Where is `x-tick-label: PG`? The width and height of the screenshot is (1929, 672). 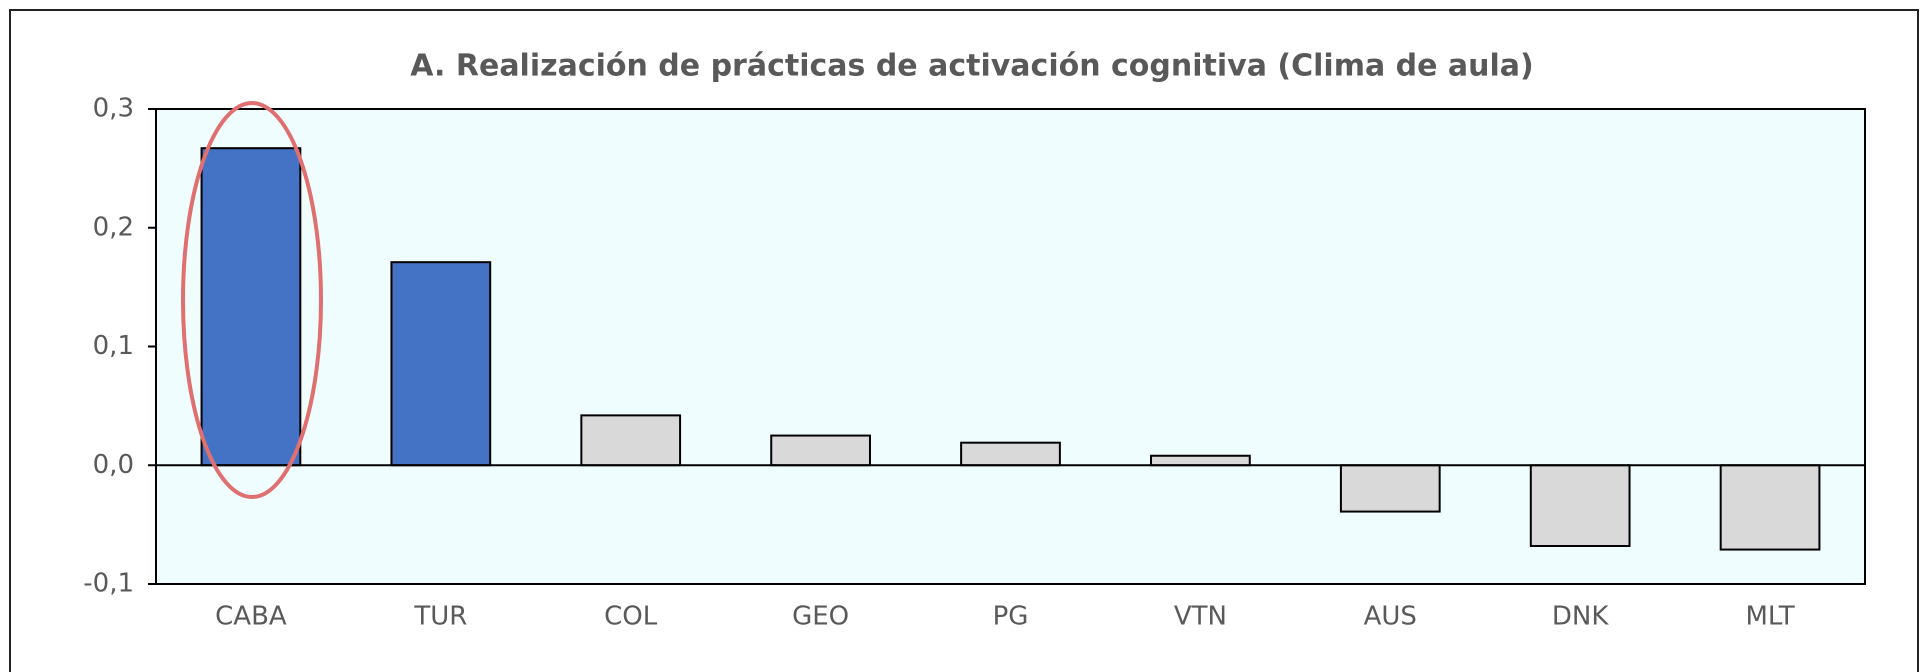 x-tick-label: PG is located at coordinates (1011, 617).